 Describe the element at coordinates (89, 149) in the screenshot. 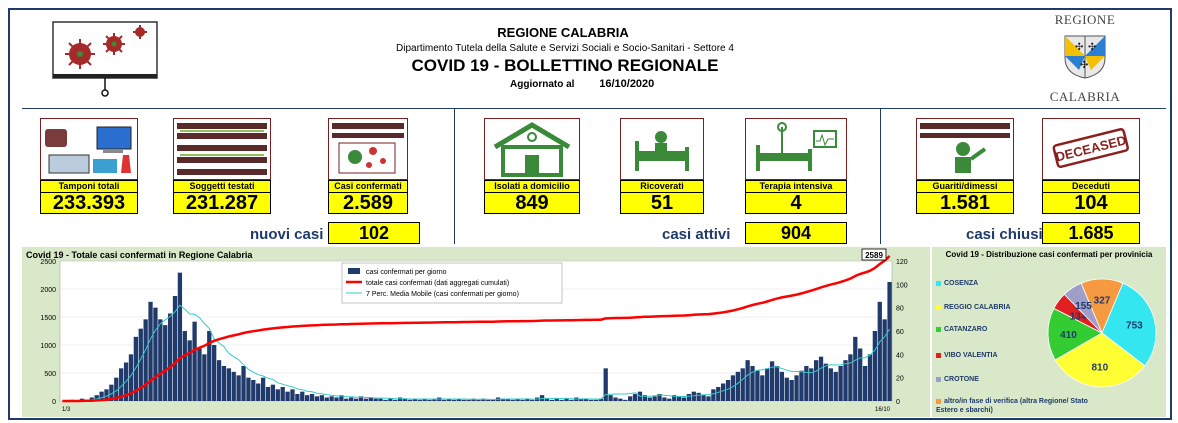

I see `tamponi-image` at that location.